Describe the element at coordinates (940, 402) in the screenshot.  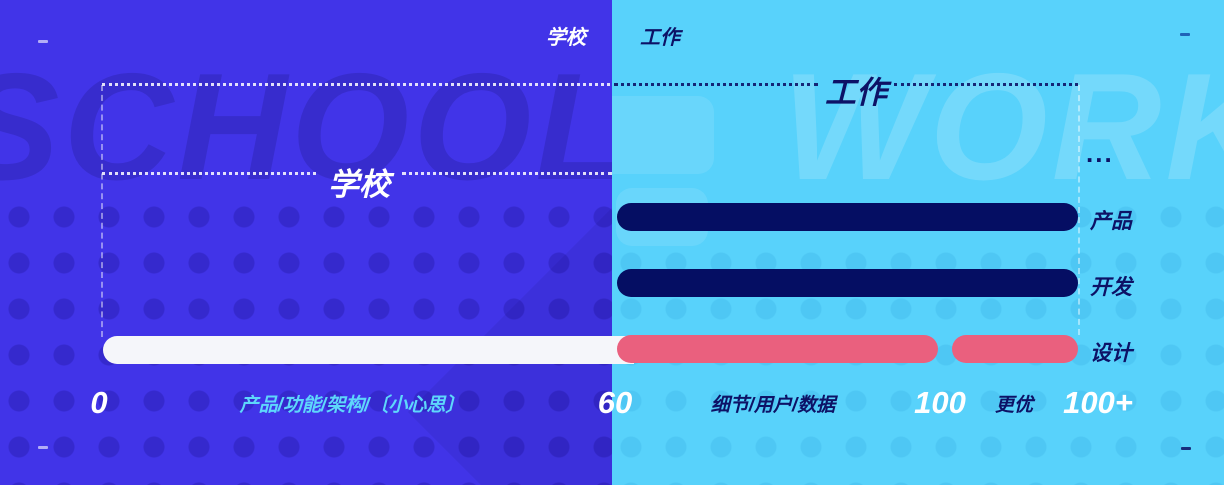
I see `axis-tick-100: 100` at that location.